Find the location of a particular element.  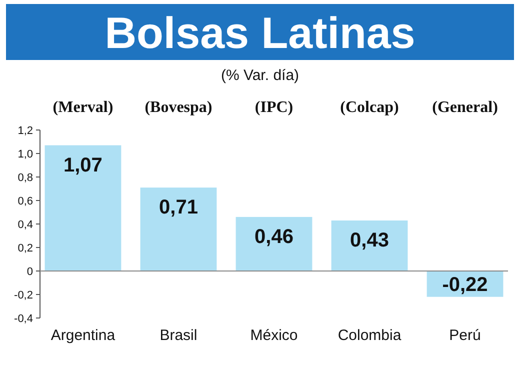

data-label: 0,46 is located at coordinates (274, 237).